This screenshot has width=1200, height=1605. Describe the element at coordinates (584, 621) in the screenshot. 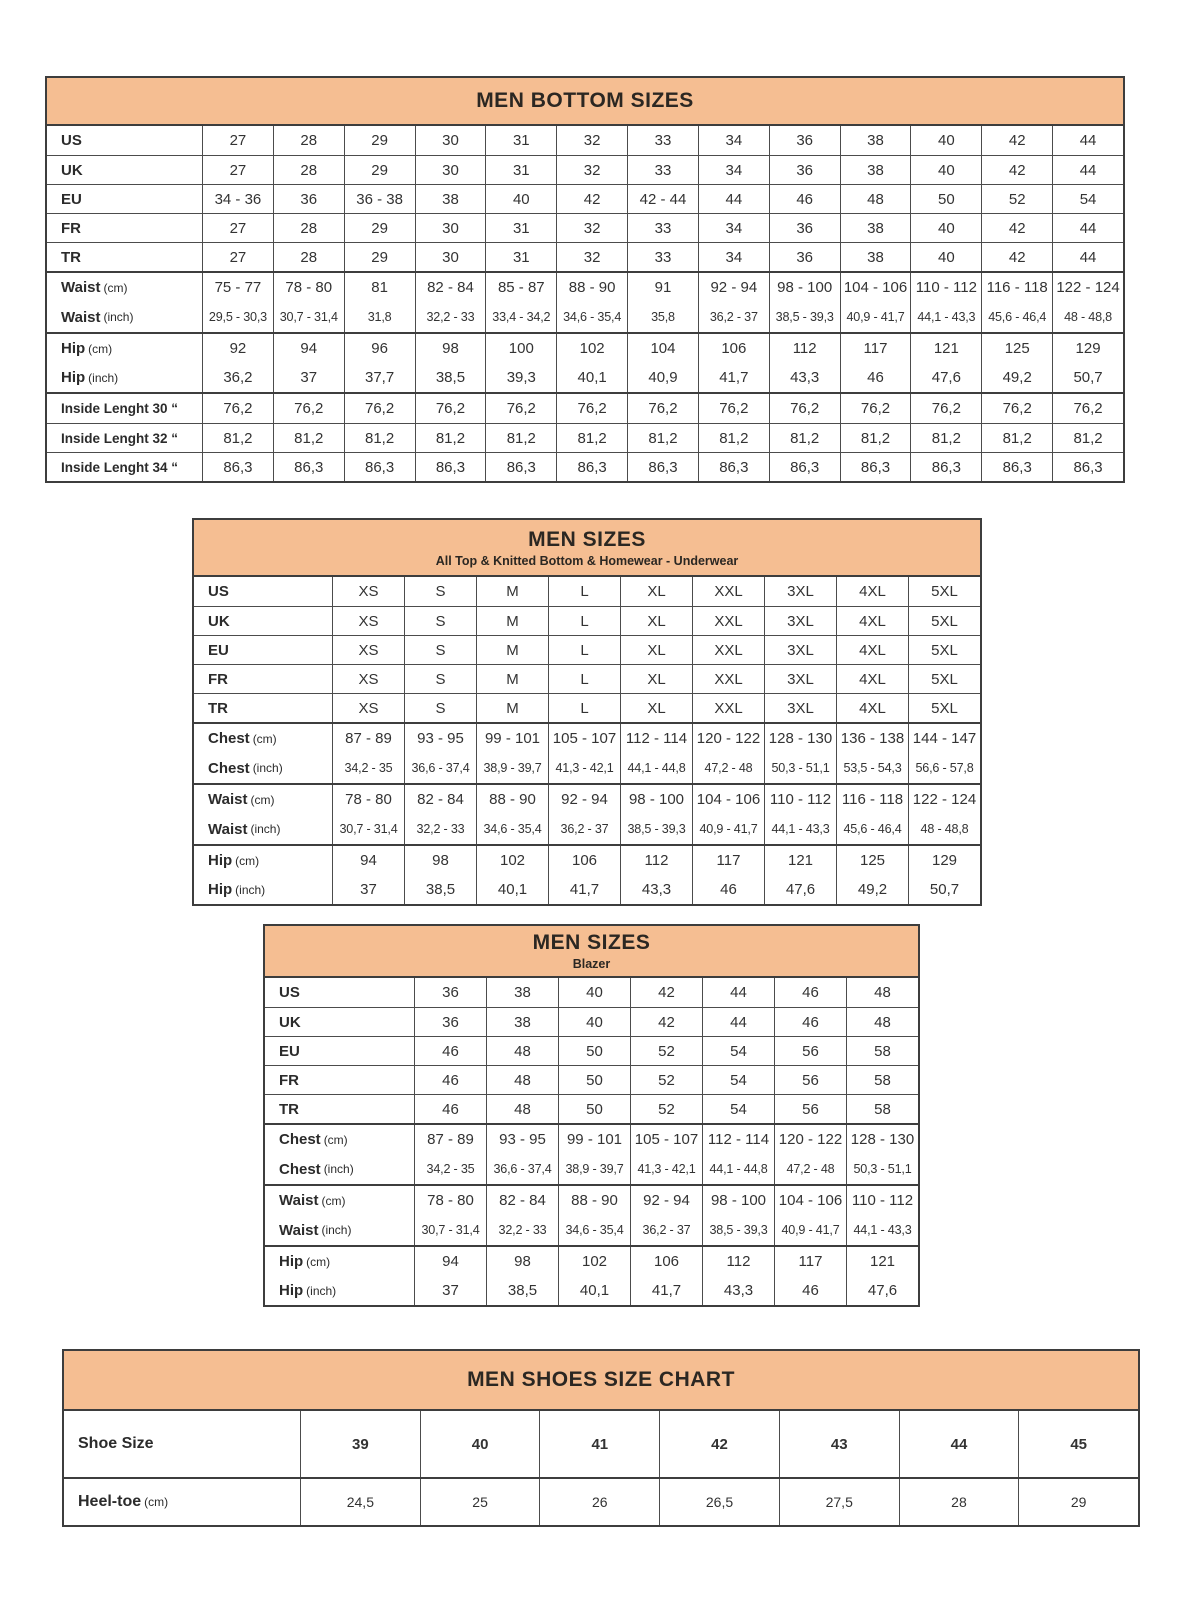

I see `size-cell: L` at that location.